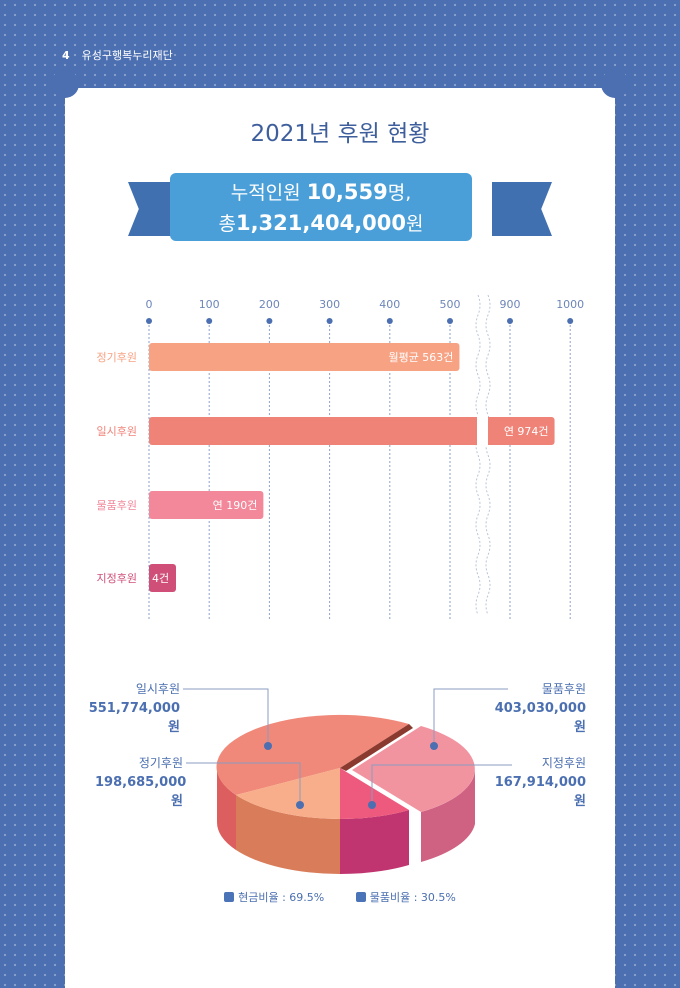 The height and width of the screenshot is (988, 680). Describe the element at coordinates (405, 897) in the screenshot. I see `legend-goods: 물품비율 : 30.5%` at that location.